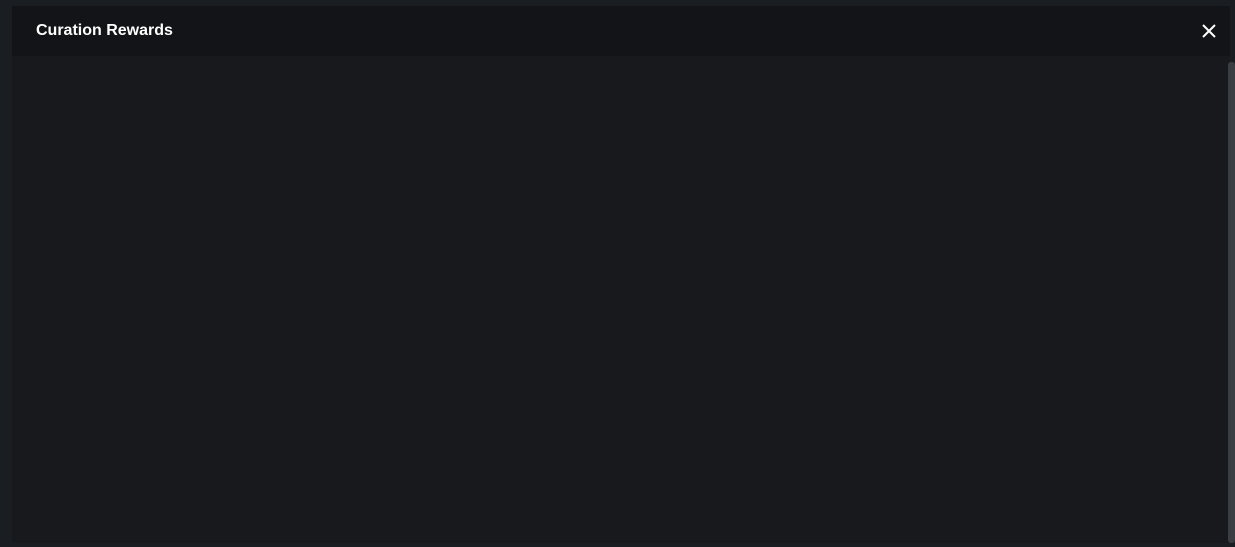 The height and width of the screenshot is (547, 1235). What do you see at coordinates (621, 31) in the screenshot?
I see `modal-header: Curation Rewards` at bounding box center [621, 31].